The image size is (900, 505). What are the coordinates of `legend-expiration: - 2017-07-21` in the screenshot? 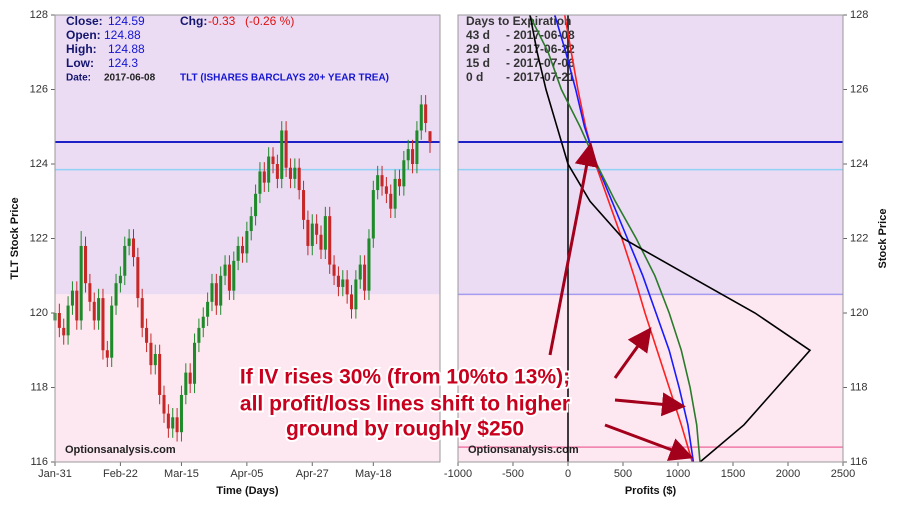 It's located at (540, 77).